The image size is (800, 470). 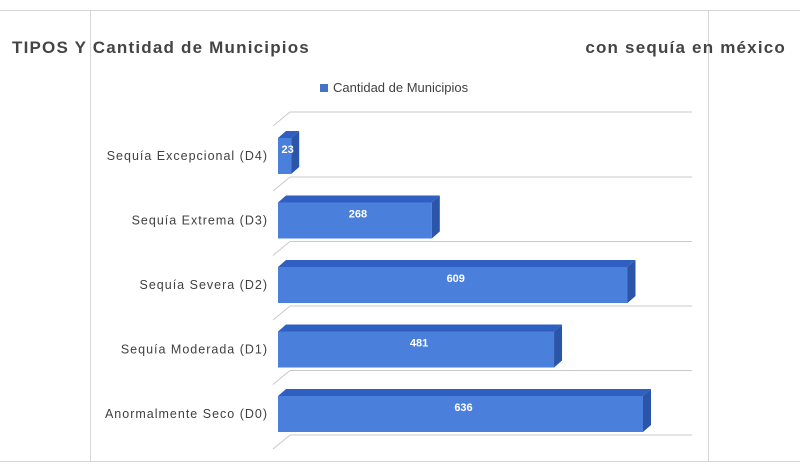 What do you see at coordinates (358, 215) in the screenshot?
I see `data-label-1: 268` at bounding box center [358, 215].